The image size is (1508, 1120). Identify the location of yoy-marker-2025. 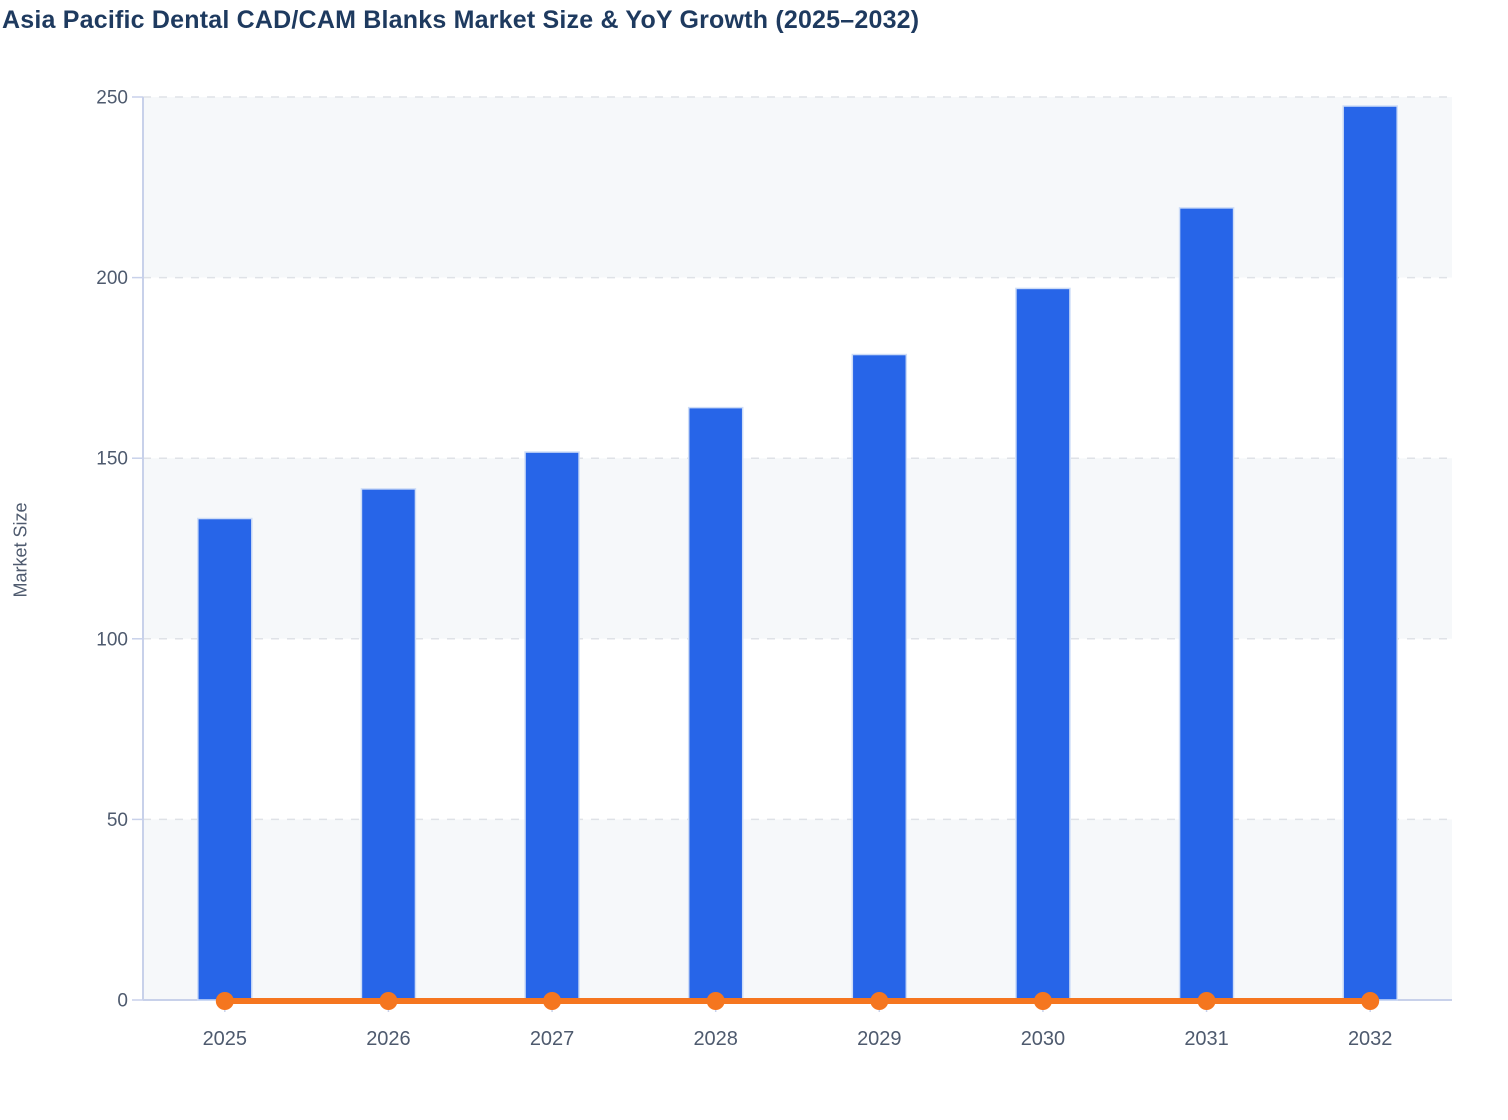
(224, 1001).